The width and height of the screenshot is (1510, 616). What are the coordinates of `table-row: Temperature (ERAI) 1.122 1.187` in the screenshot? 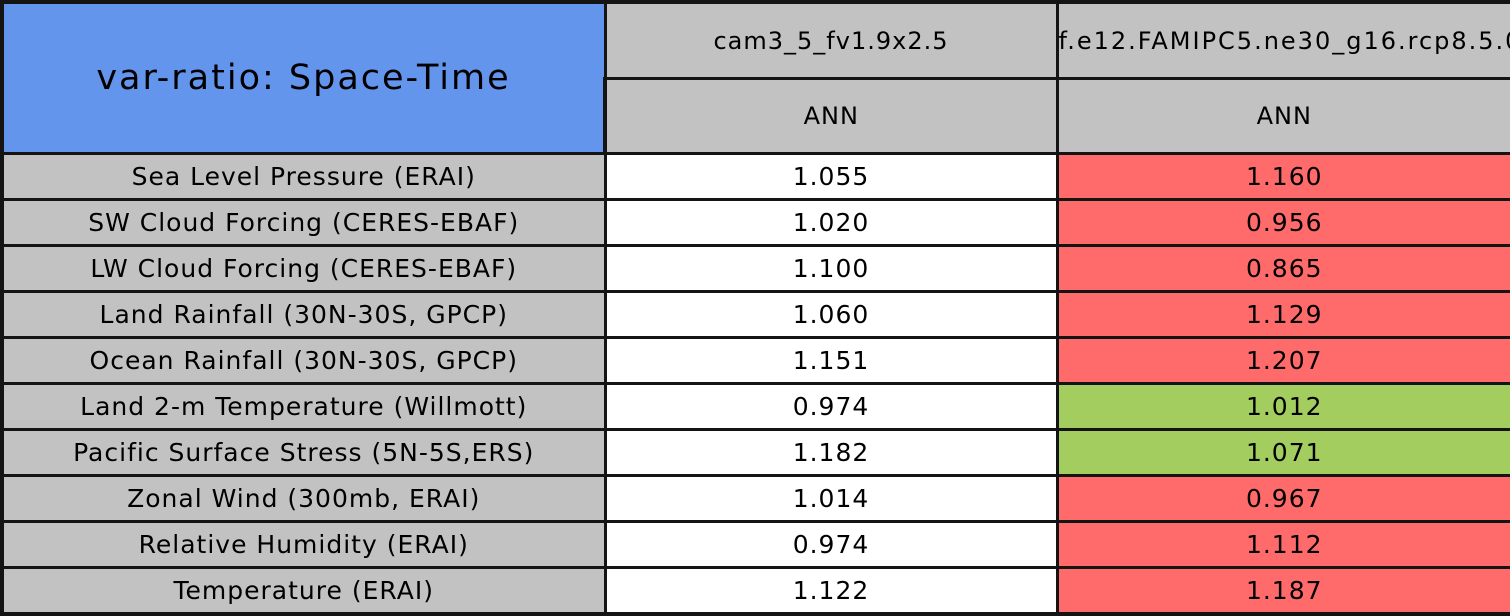 It's located at (755, 591).